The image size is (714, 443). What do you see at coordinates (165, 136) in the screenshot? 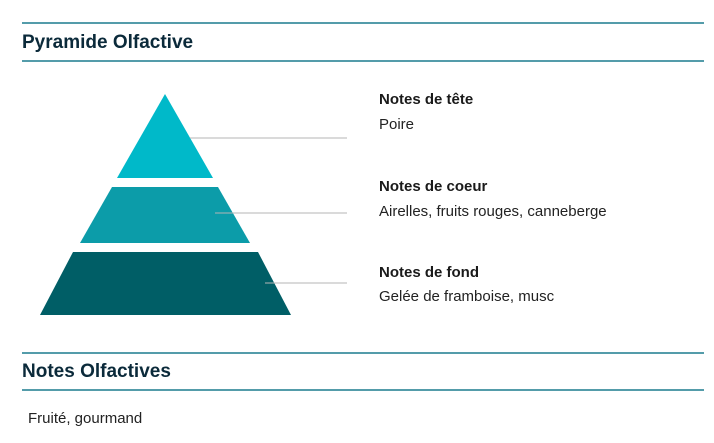
I see `pyramid-top` at bounding box center [165, 136].